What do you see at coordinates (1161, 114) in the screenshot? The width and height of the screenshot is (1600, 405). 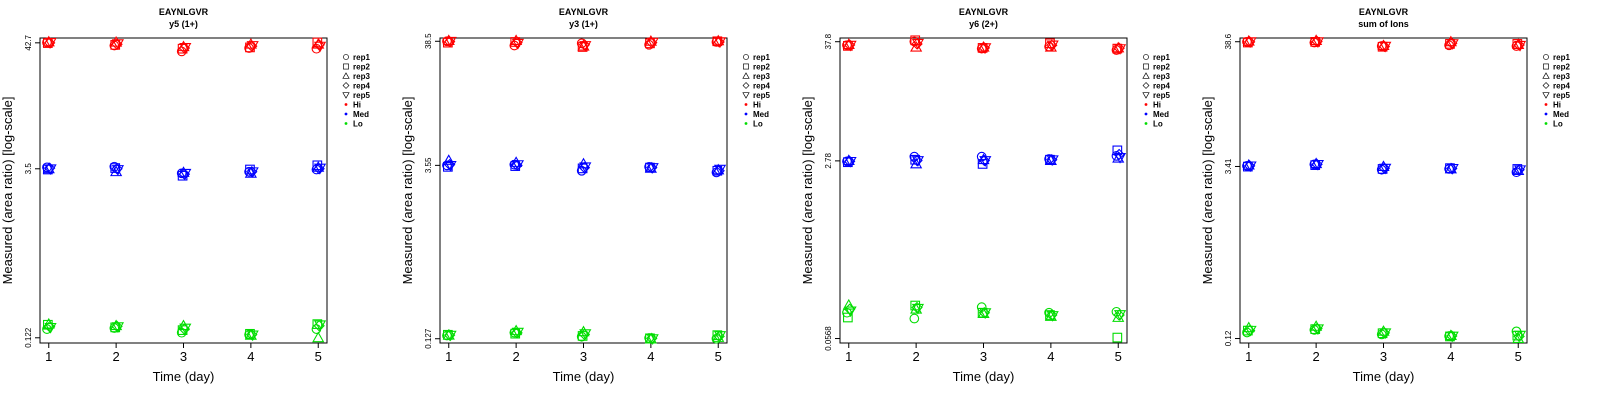 I see `legend-label: Med` at bounding box center [1161, 114].